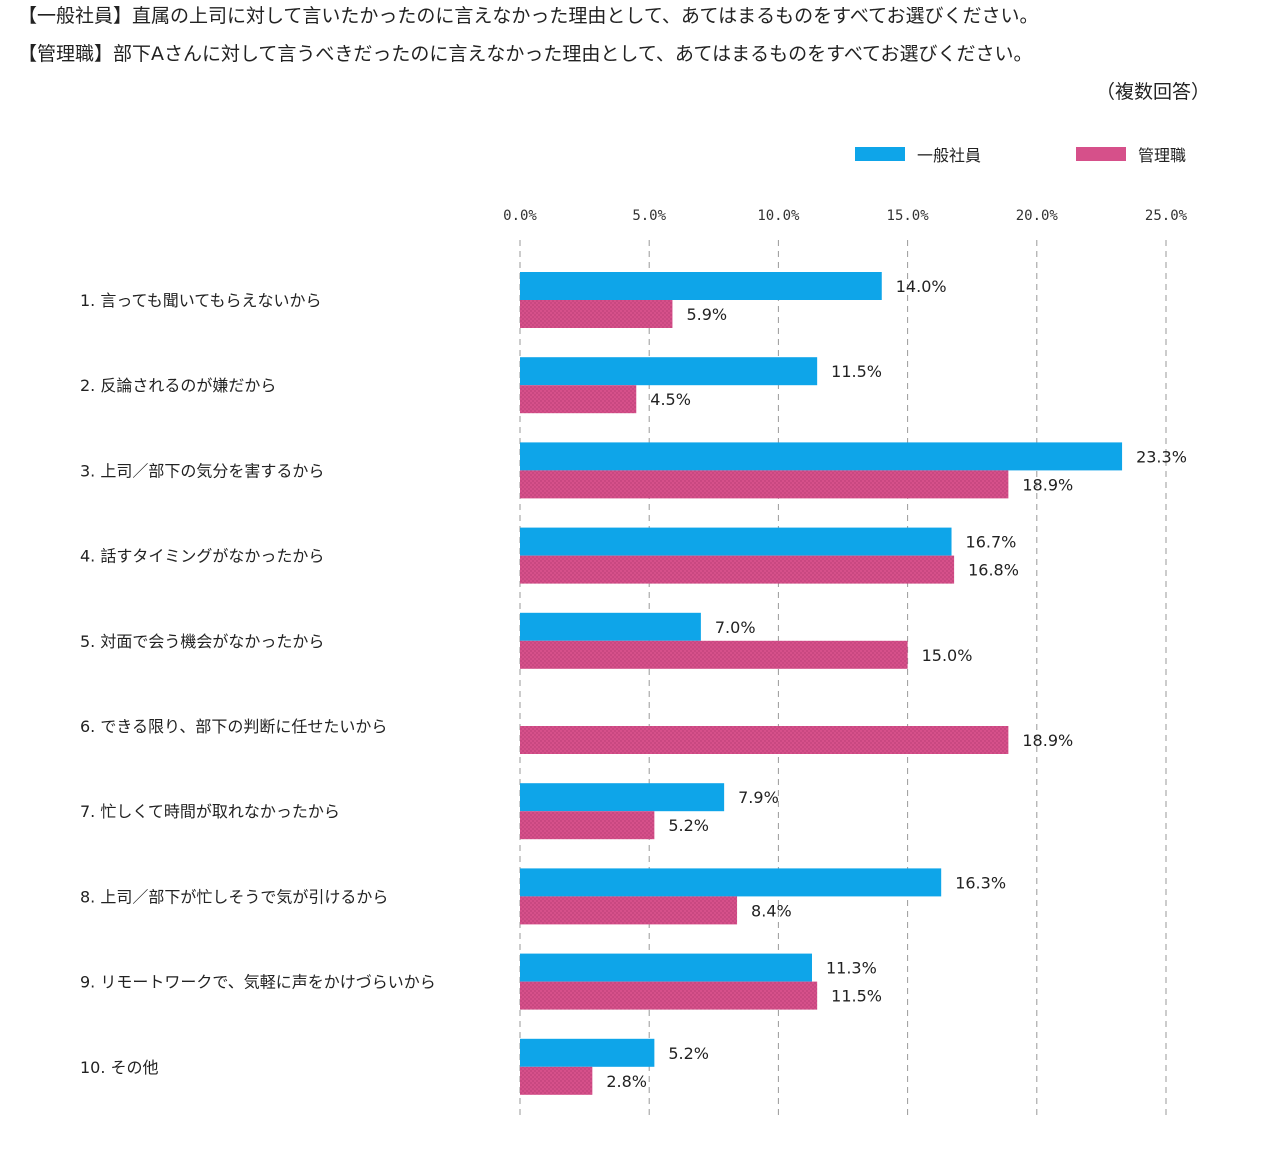  What do you see at coordinates (210, 811) in the screenshot?
I see `category-label: 7. 忙しくて時間が取れなかったから` at bounding box center [210, 811].